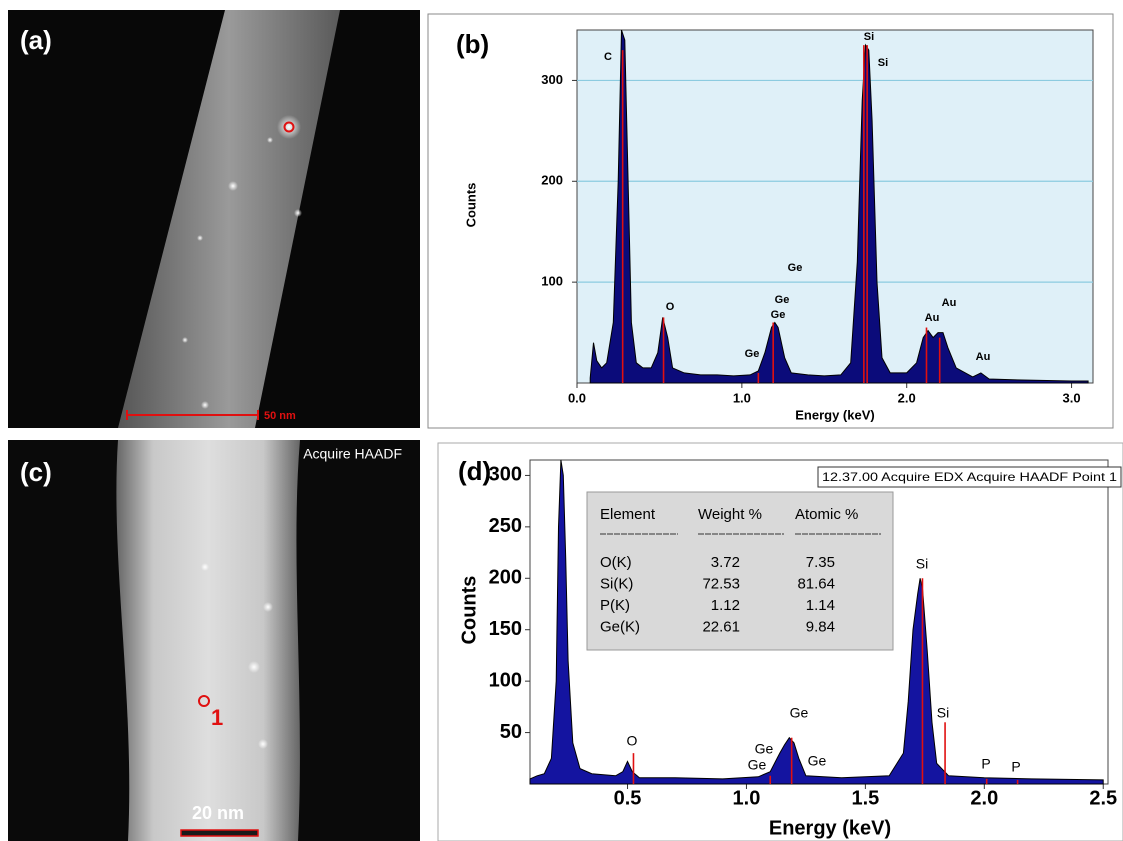 This screenshot has height=841, width=1123. I want to click on table-box, so click(740, 571).